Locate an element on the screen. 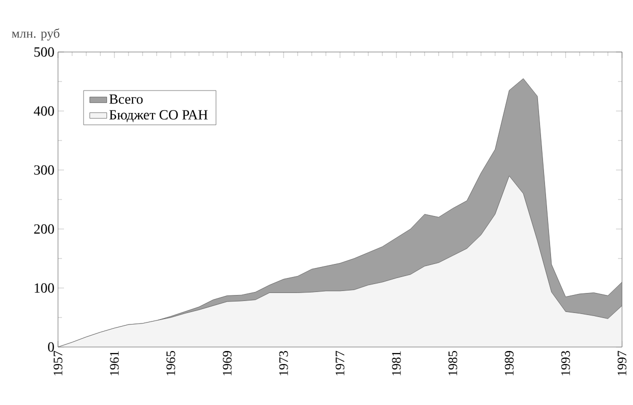 The height and width of the screenshot is (405, 633). legend-label: Бюджет СО РАН is located at coordinates (158, 116).